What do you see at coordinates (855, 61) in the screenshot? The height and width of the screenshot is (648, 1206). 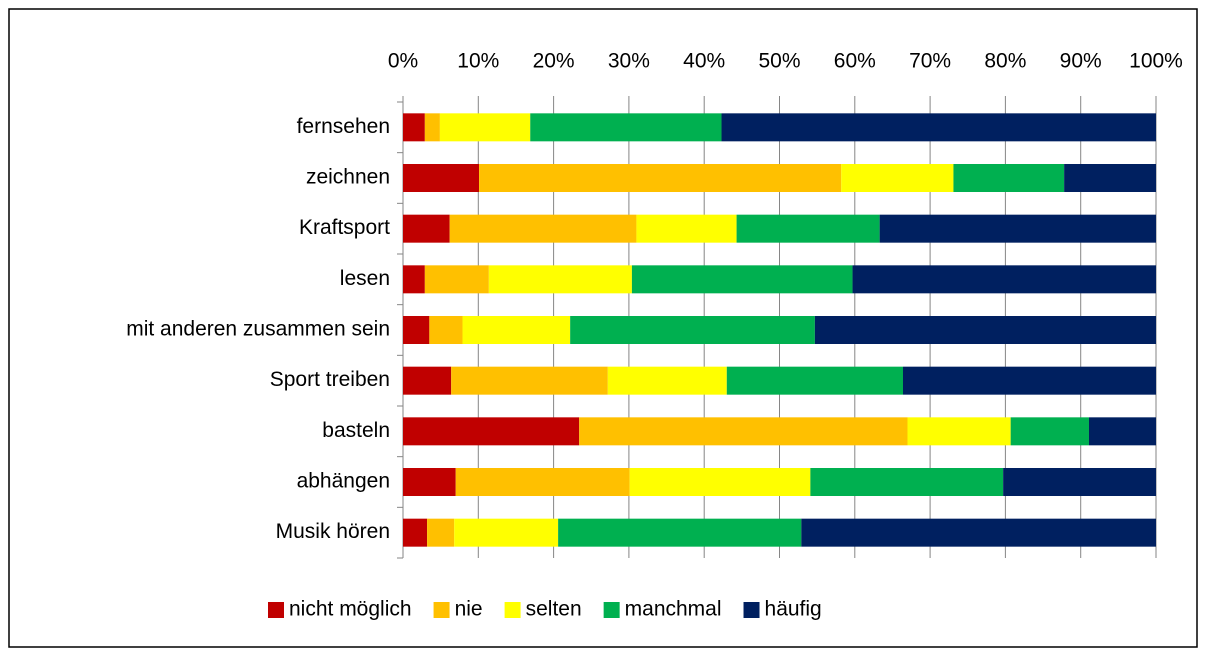 I see `x-tick-label: 60%` at bounding box center [855, 61].